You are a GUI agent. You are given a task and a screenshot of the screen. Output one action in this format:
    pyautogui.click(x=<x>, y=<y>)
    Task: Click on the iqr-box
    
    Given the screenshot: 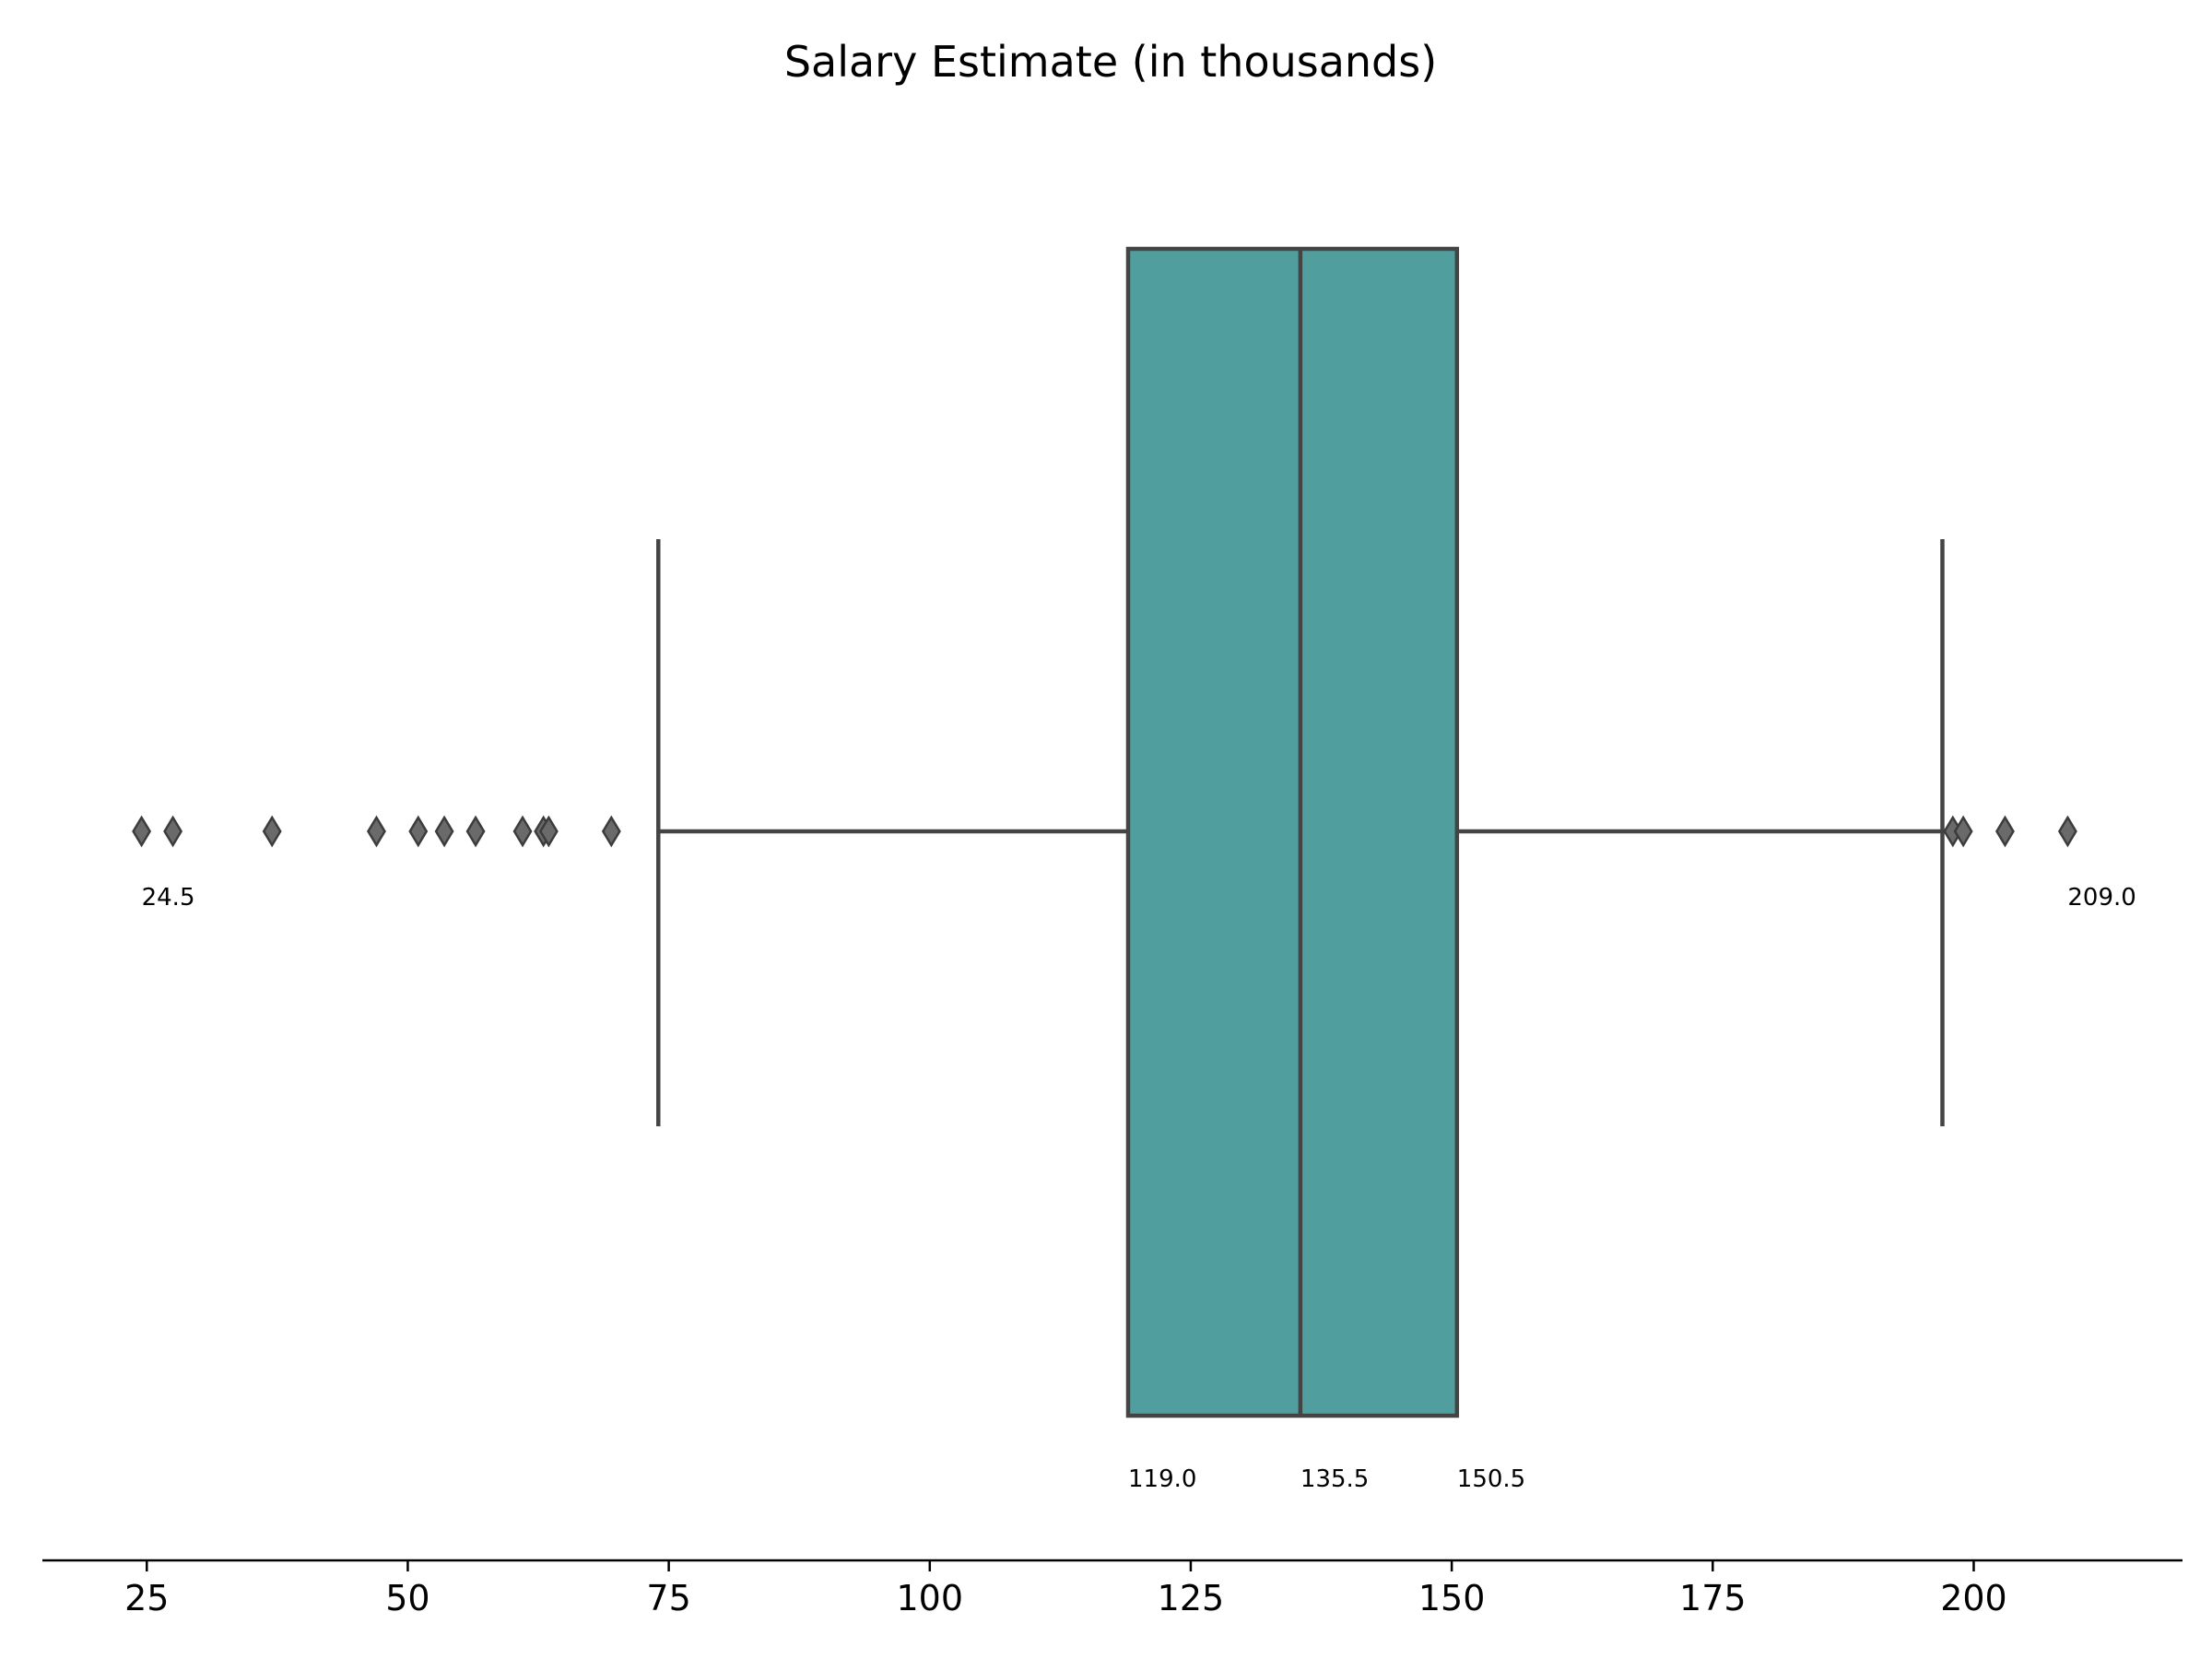 What is the action you would take?
    pyautogui.click(x=1292, y=832)
    